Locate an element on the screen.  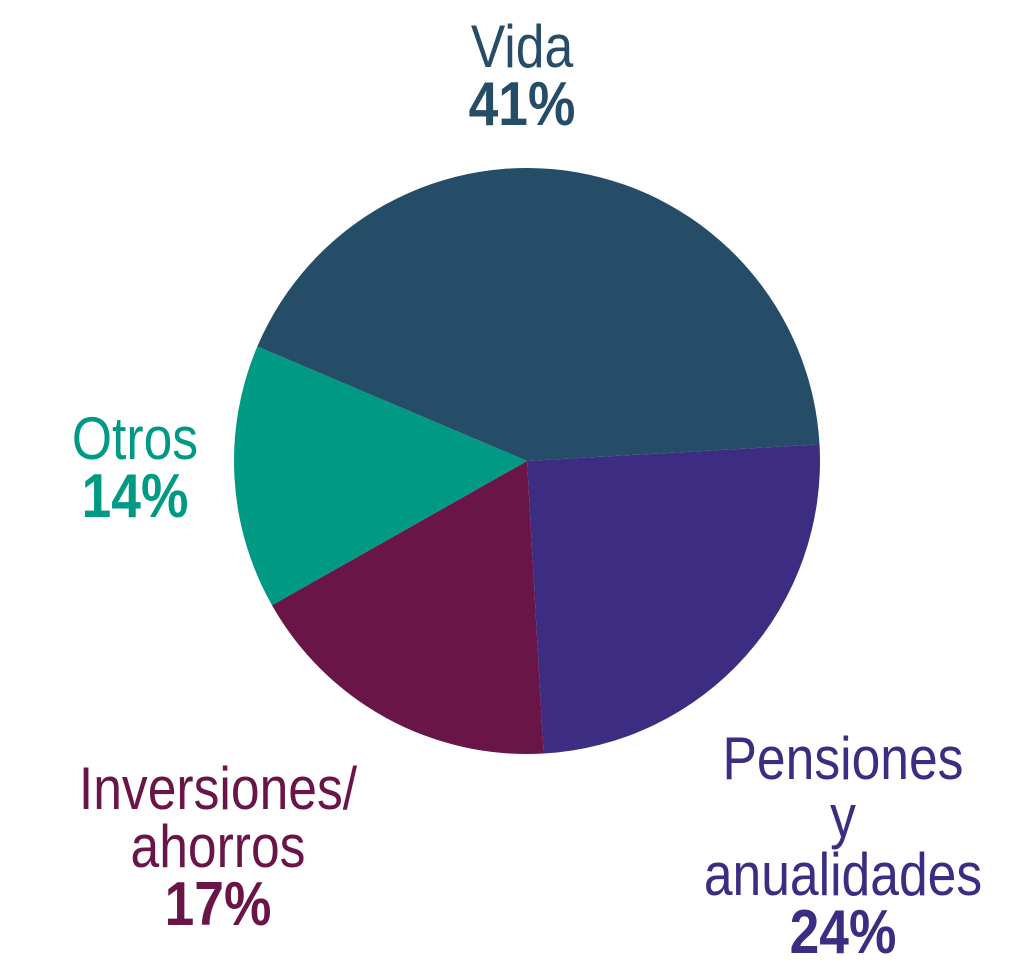
value-label: 14% is located at coordinates (135, 496).